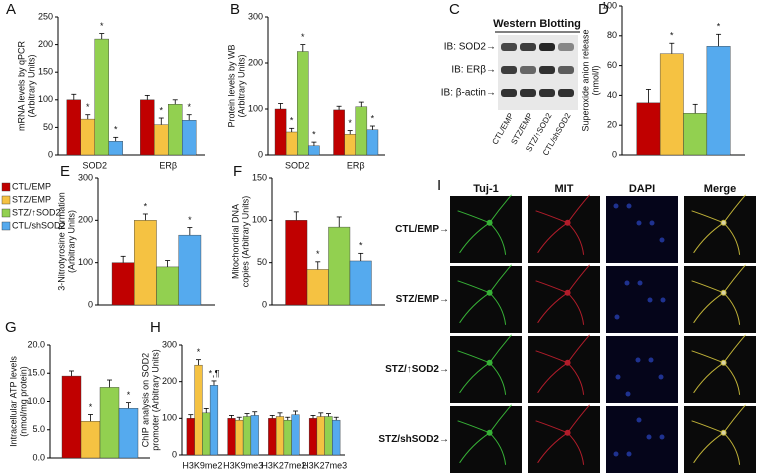  Describe the element at coordinates (413, 439) in the screenshot. I see `row-label: STZ/shSOD2→` at that location.